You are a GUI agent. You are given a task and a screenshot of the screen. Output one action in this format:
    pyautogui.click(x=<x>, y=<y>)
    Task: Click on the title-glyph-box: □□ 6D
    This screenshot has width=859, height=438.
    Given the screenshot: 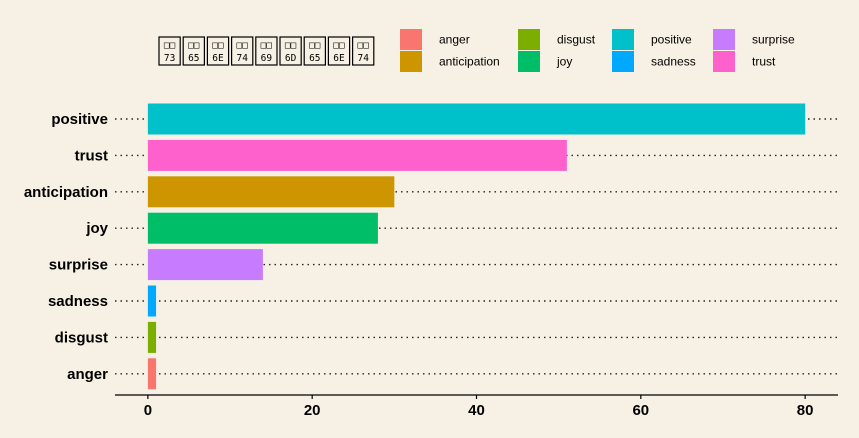 What is the action you would take?
    pyautogui.click(x=290, y=51)
    